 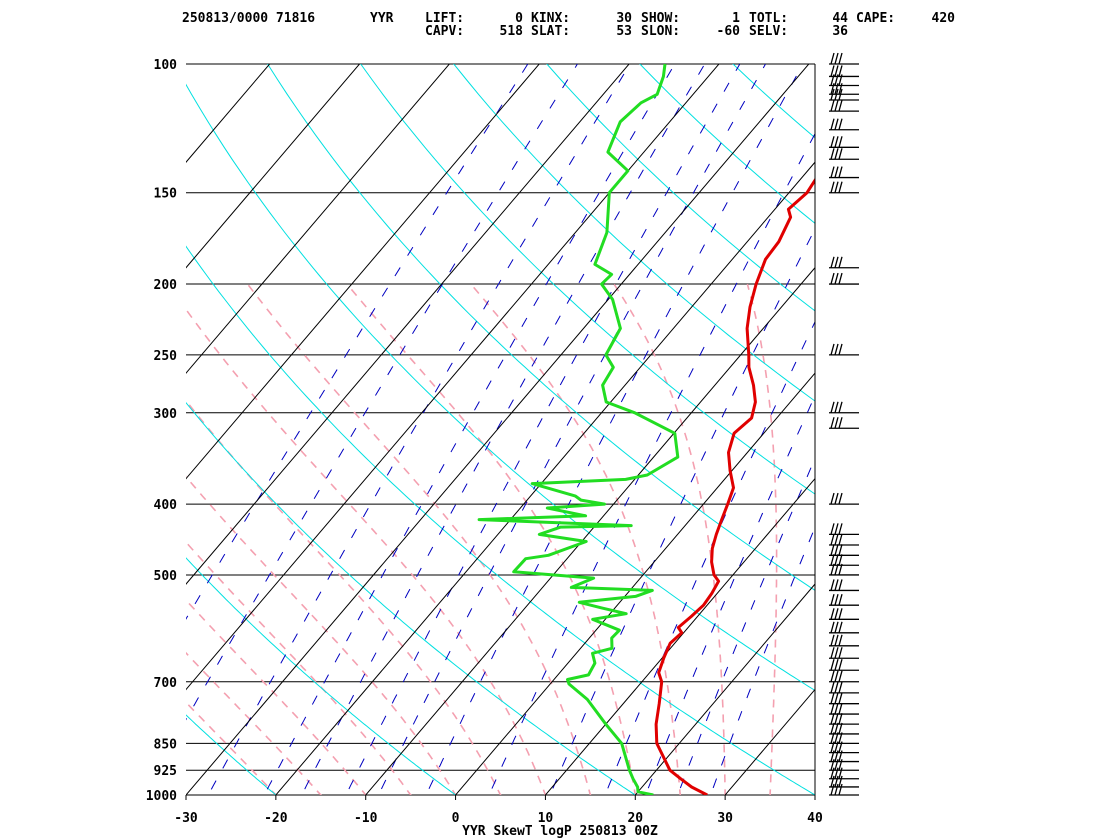 I want to click on header-station-id: YYR, so click(x=382, y=18).